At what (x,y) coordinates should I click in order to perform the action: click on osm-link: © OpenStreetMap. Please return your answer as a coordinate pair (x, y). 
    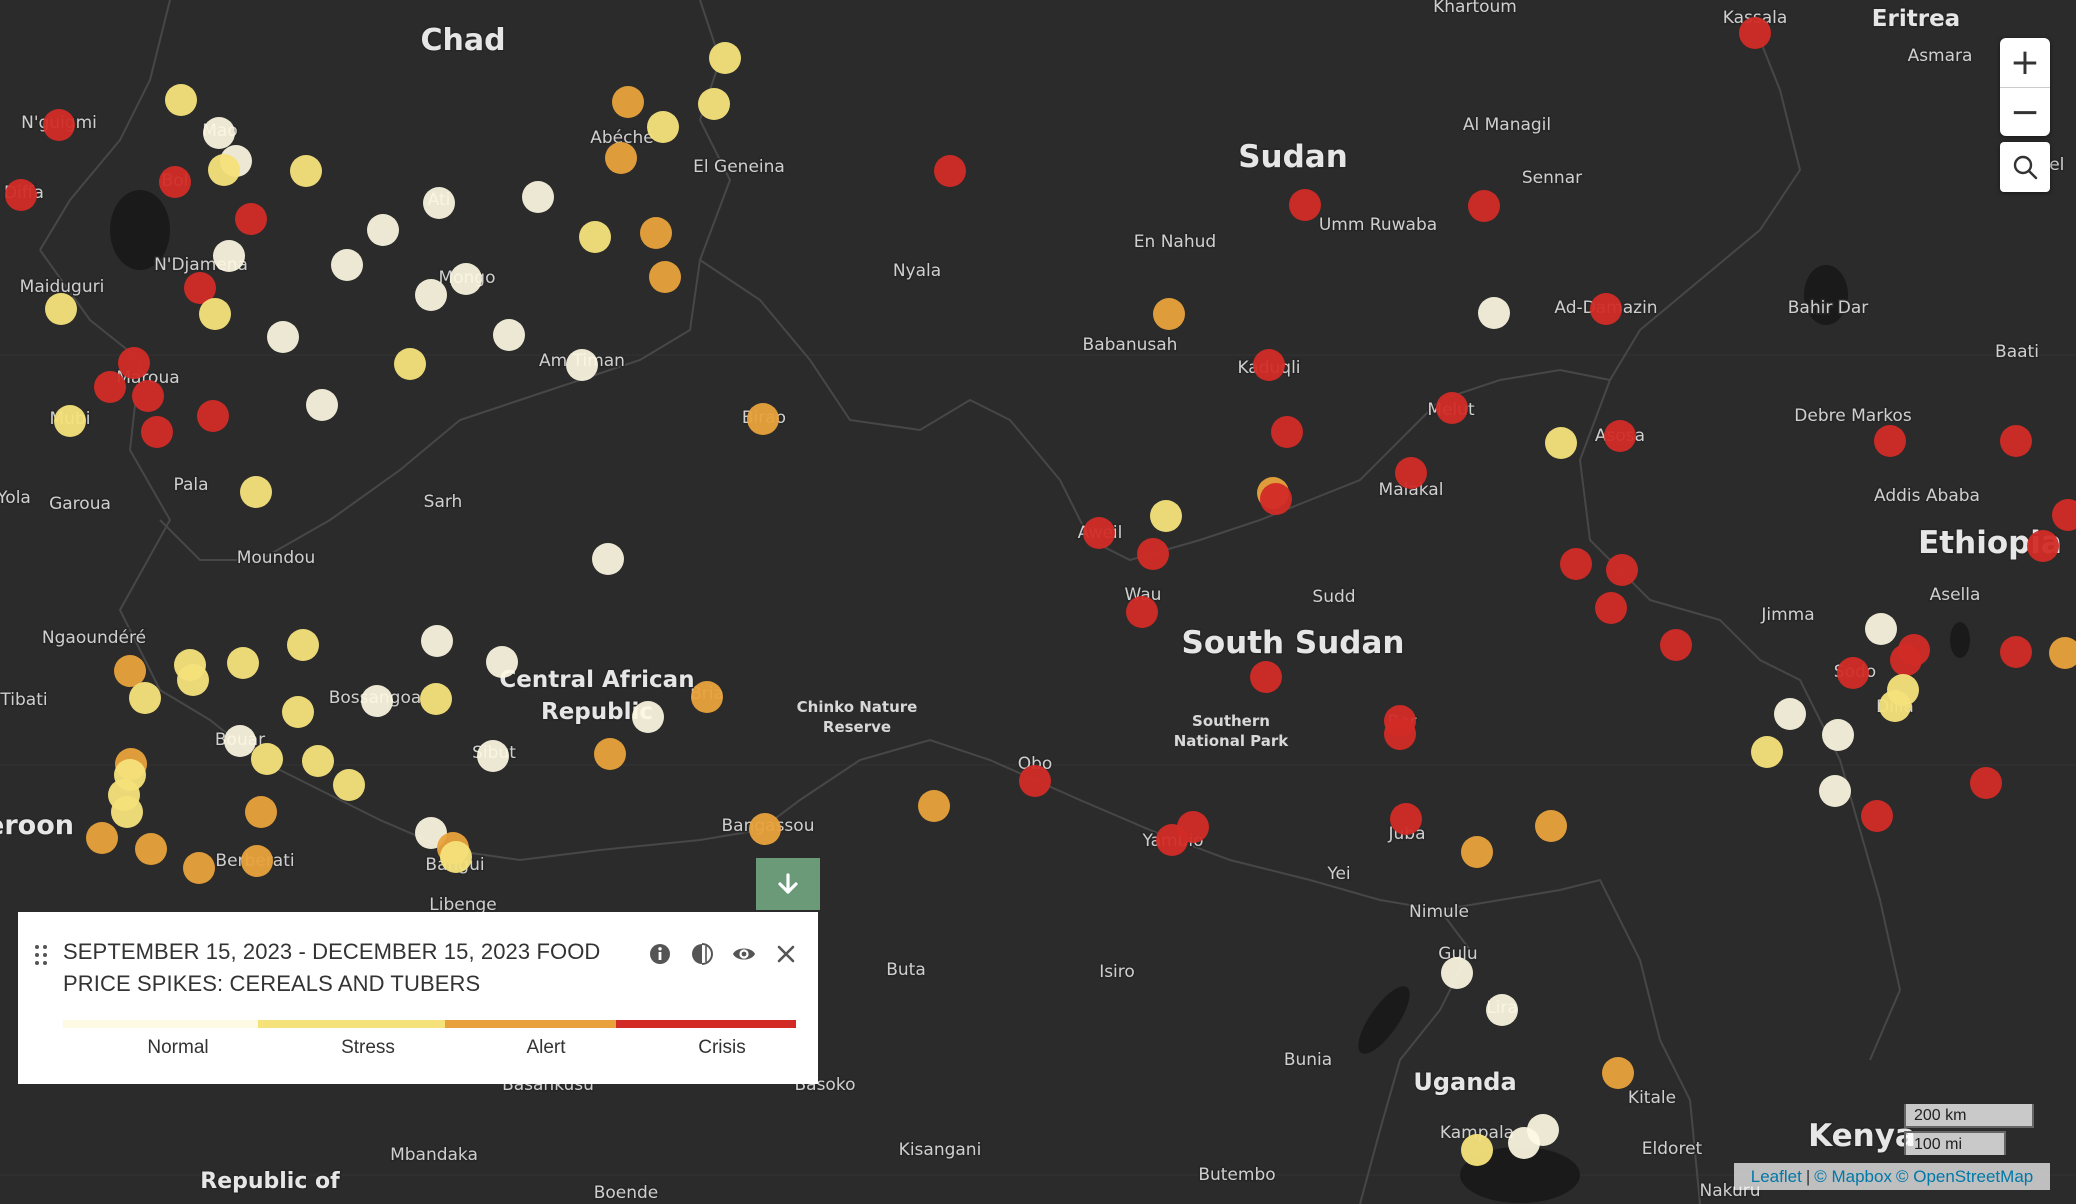
    Looking at the image, I should click on (1964, 1176).